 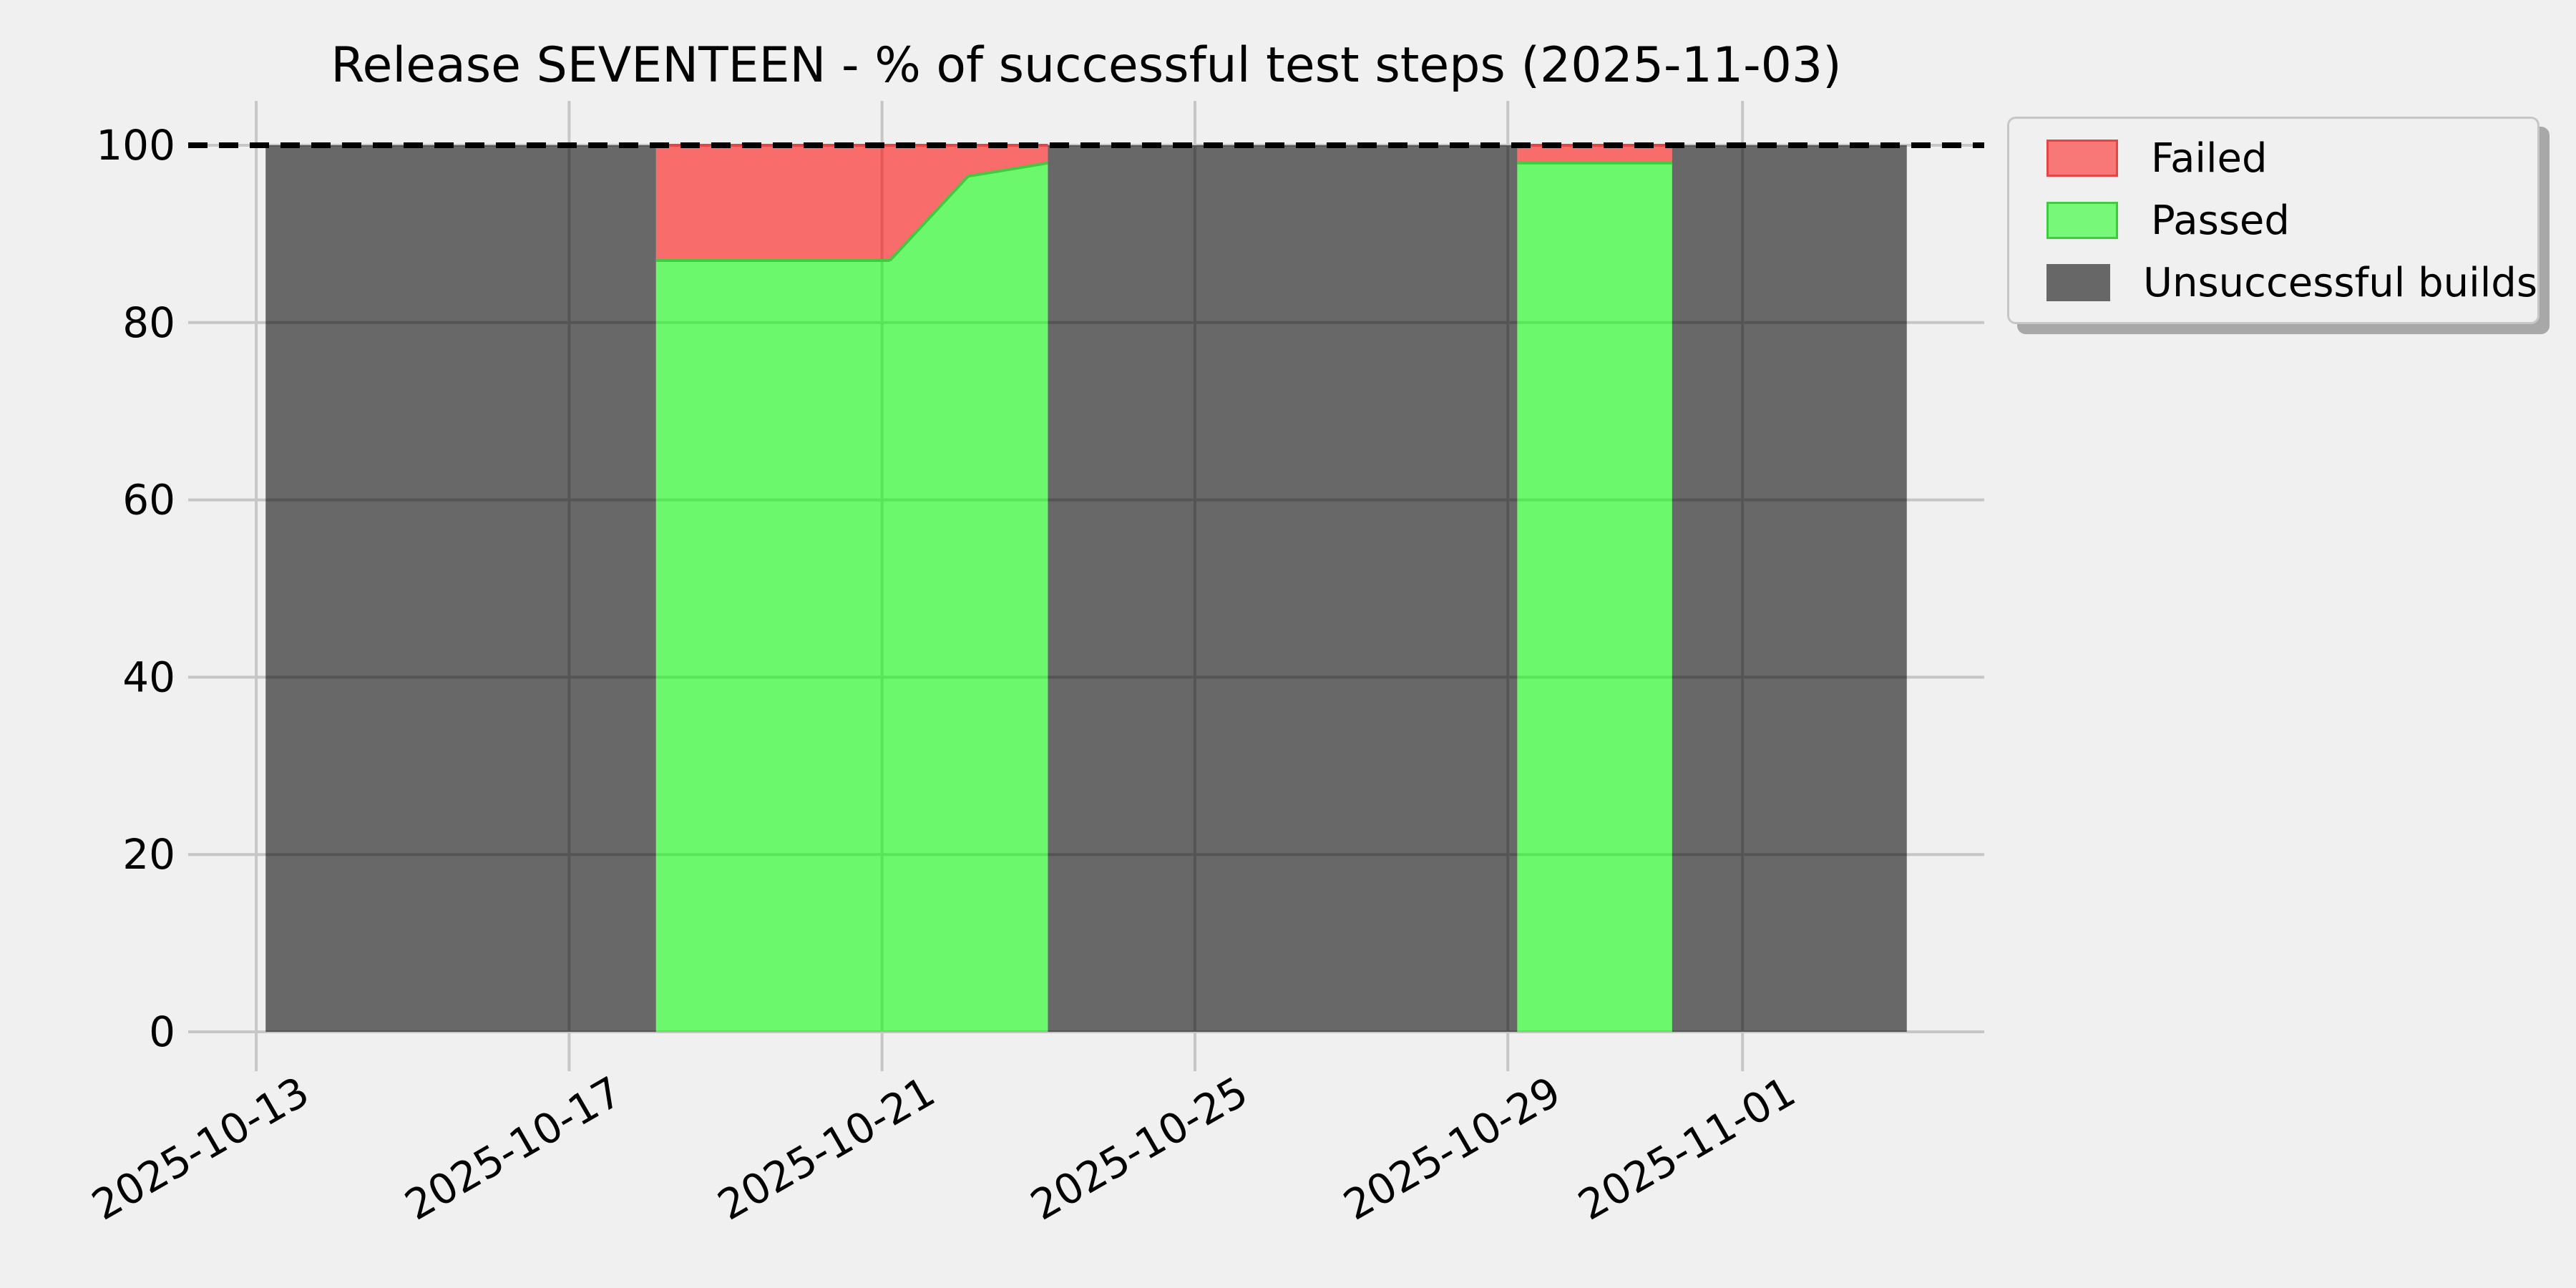 What do you see at coordinates (513, 1148) in the screenshot?
I see `x-tick-label: 2025-10-17` at bounding box center [513, 1148].